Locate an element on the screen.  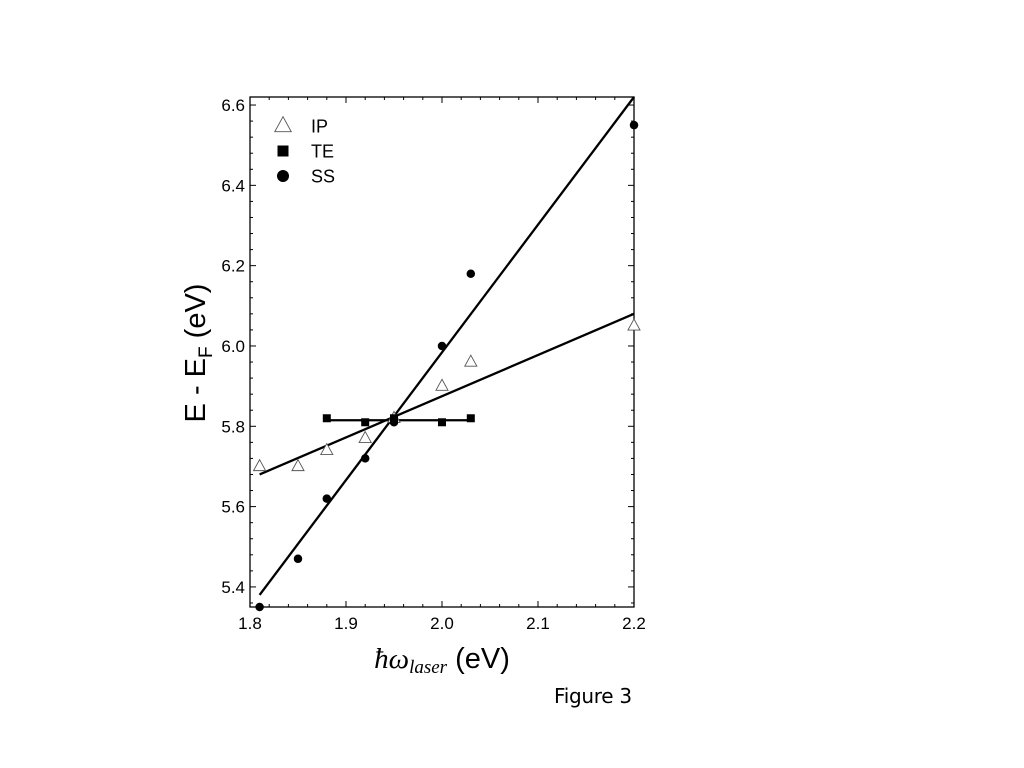
te-legend-label: TE is located at coordinates (322, 152).